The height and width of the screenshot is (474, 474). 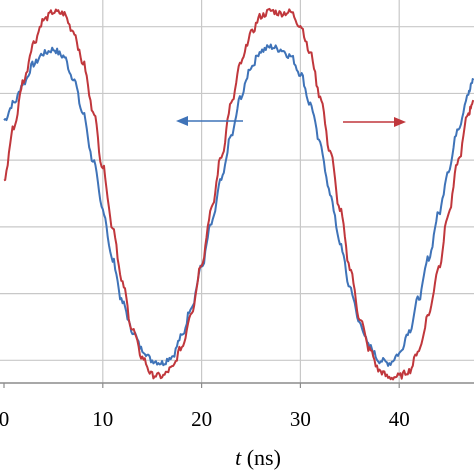 What do you see at coordinates (238, 457) in the screenshot?
I see `x-axis-variable: t` at bounding box center [238, 457].